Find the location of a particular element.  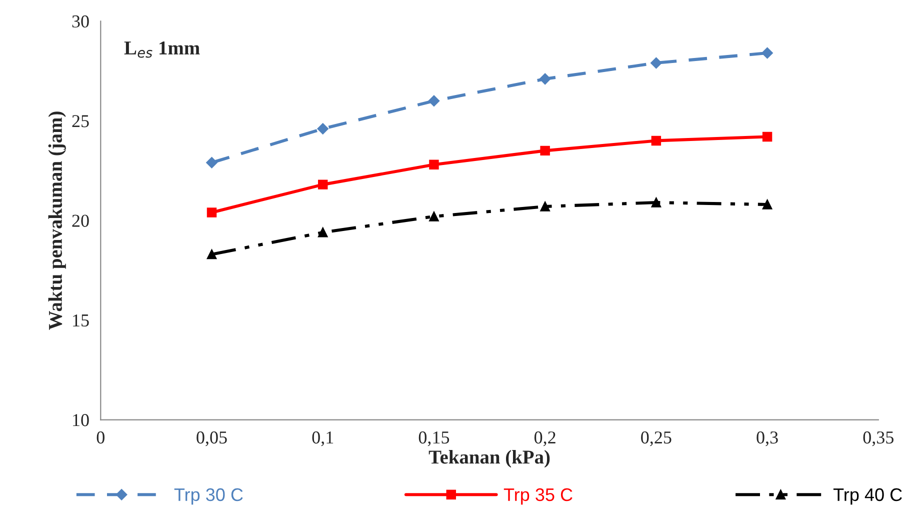

y-tick-label: 15 is located at coordinates (81, 320).